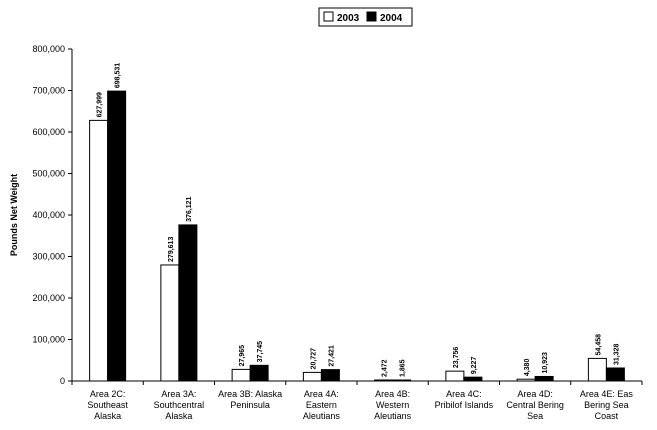 The width and height of the screenshot is (657, 430). Describe the element at coordinates (62, 381) in the screenshot. I see `y-tick-label: 0` at that location.